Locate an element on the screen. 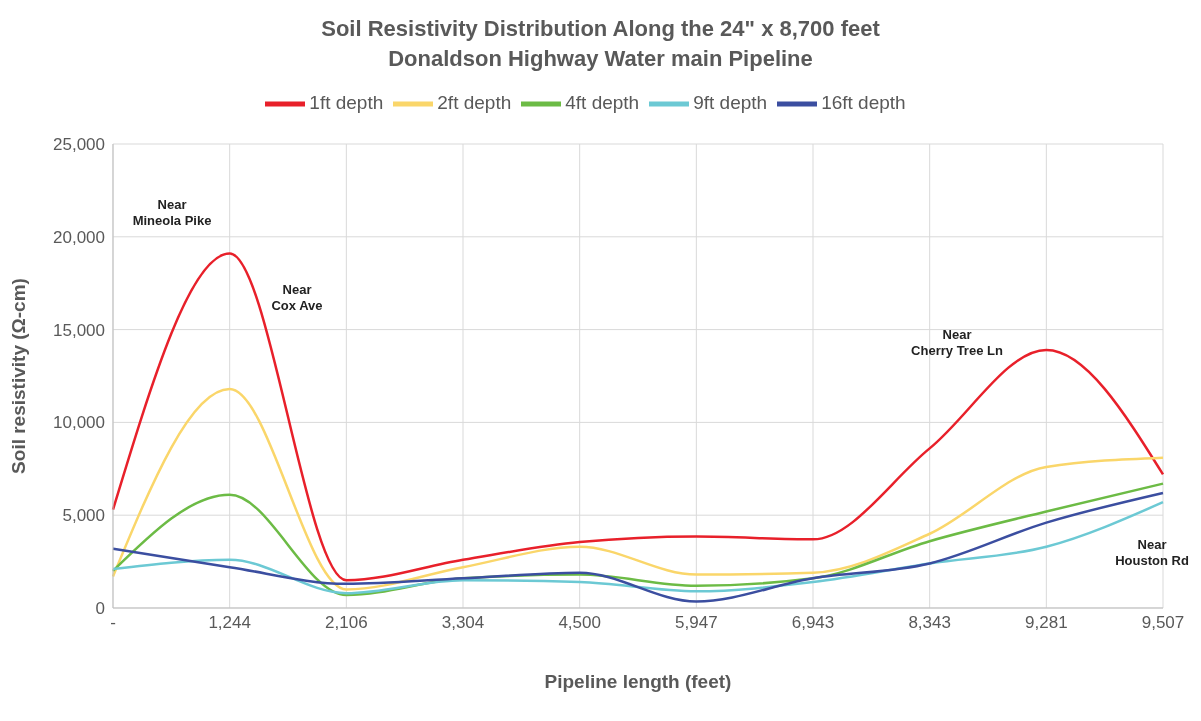  y-tick-label: 0 is located at coordinates (100, 609).